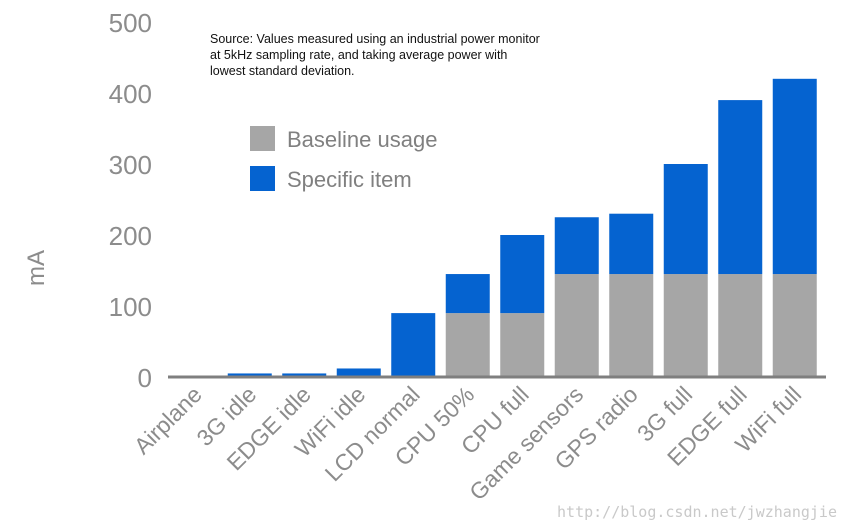  What do you see at coordinates (130, 94) in the screenshot?
I see `y-tick-label: 400` at bounding box center [130, 94].